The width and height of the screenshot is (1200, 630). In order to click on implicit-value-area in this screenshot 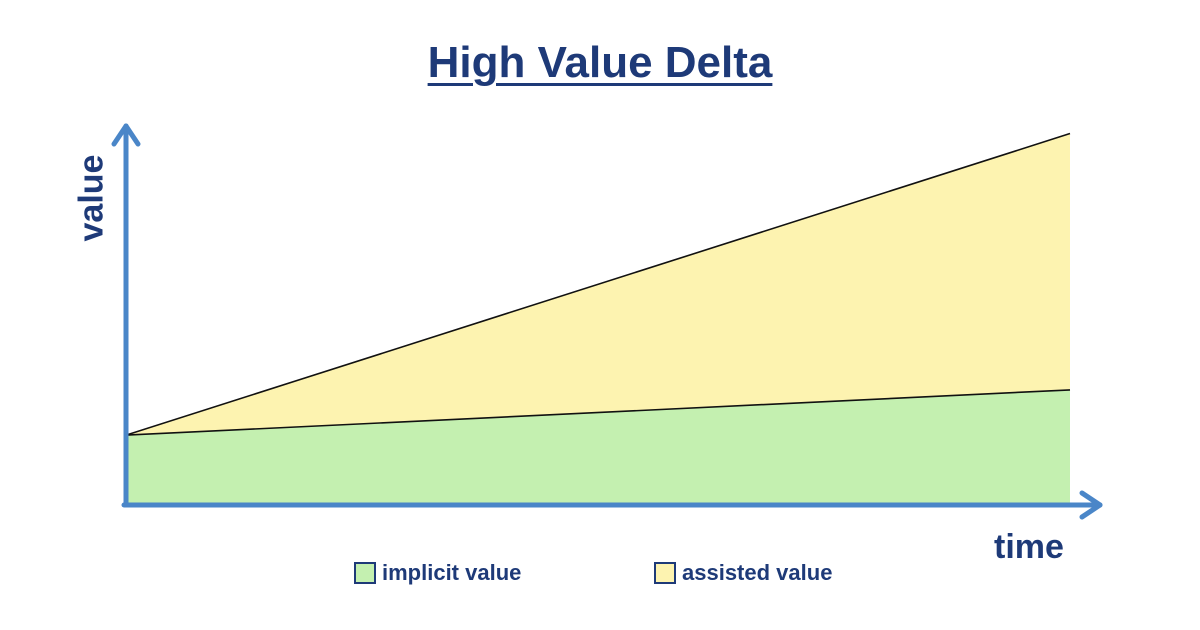, I will do `click(598, 446)`.